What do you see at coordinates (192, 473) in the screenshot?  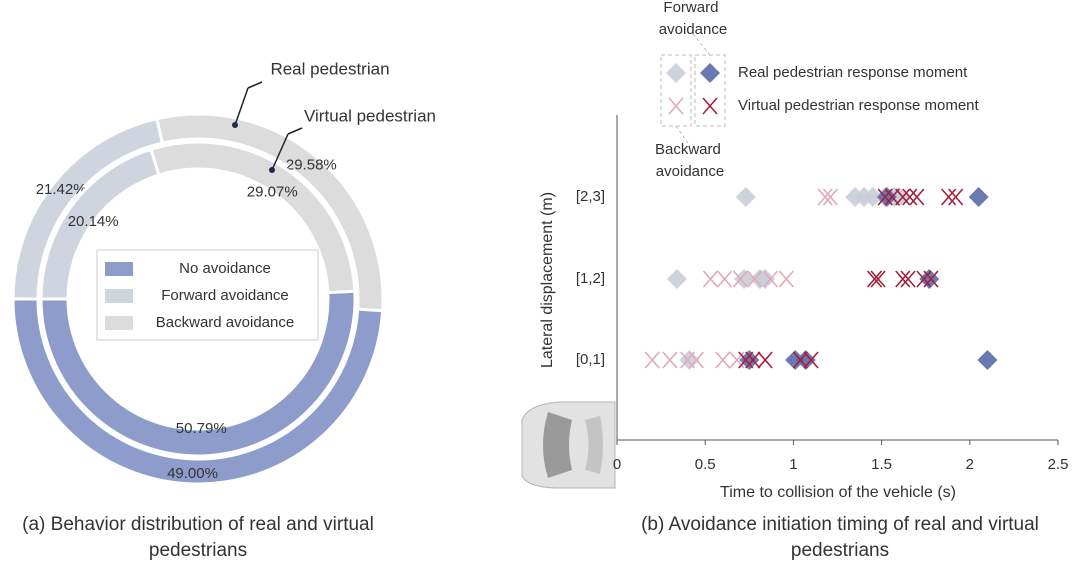 I see `data-label: 49.00%` at bounding box center [192, 473].